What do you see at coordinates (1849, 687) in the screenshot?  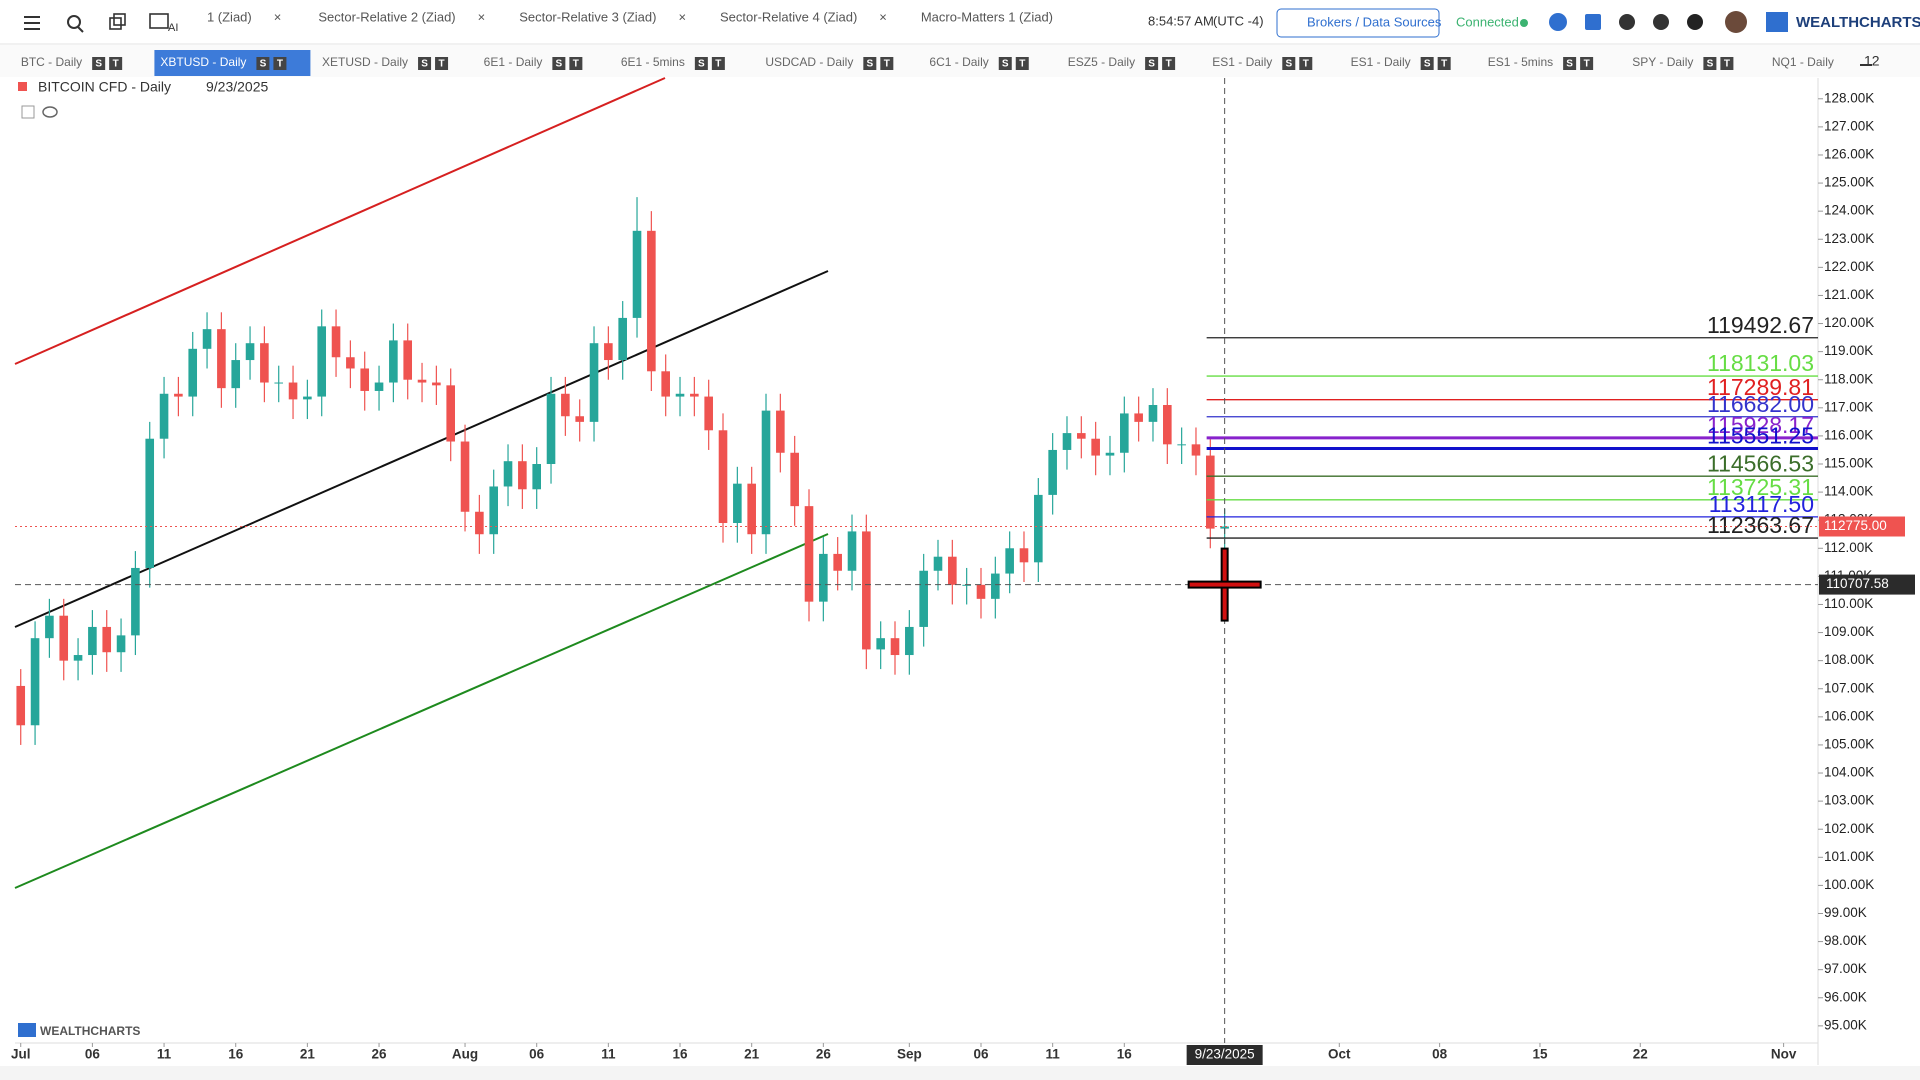 I see `y-tick-label: 107.00K` at bounding box center [1849, 687].